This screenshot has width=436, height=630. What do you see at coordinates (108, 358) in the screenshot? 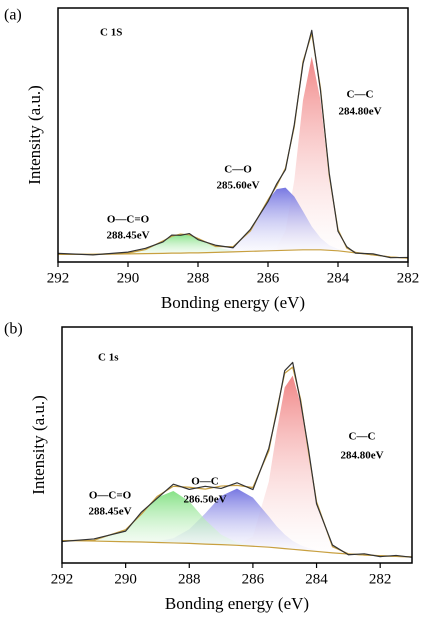
I see `peak-annotation: C 1s` at bounding box center [108, 358].